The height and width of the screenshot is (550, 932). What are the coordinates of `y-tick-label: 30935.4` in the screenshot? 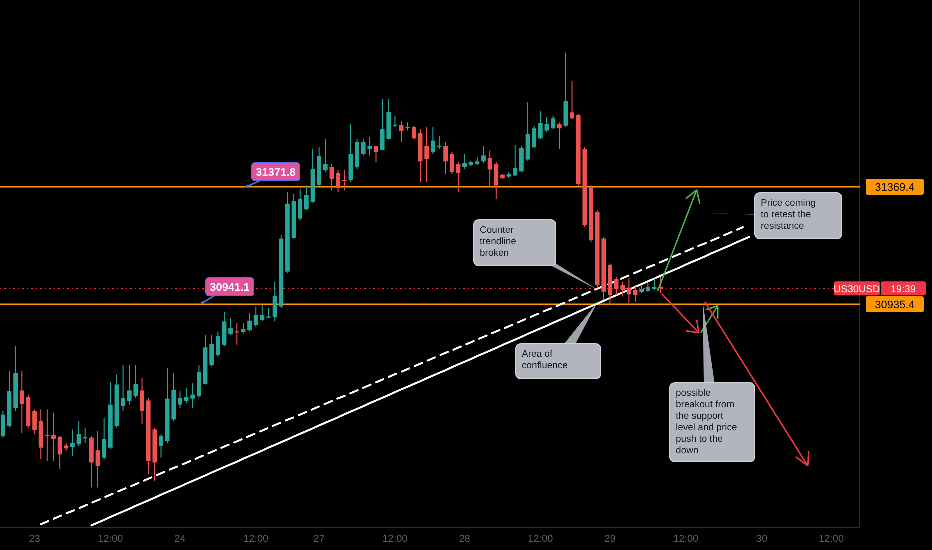 It's located at (895, 306).